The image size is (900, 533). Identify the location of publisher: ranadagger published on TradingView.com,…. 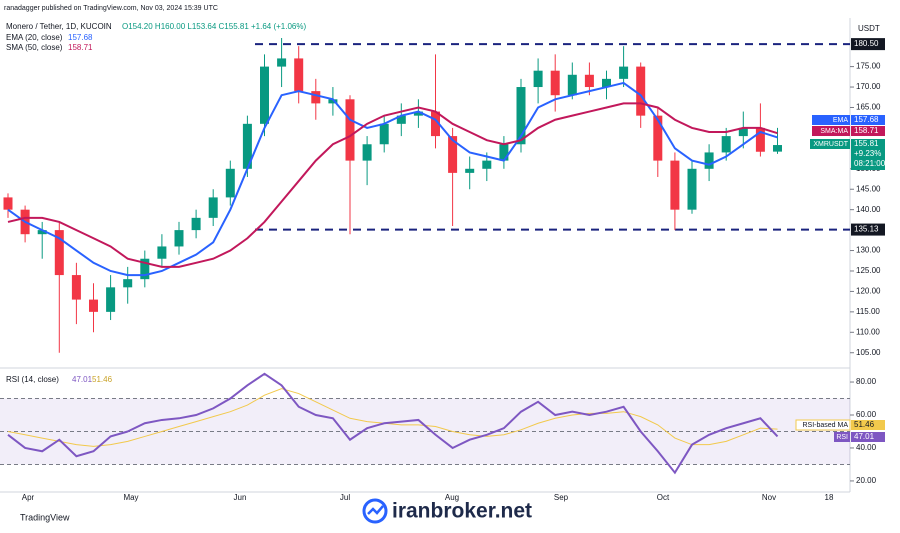
(111, 8).